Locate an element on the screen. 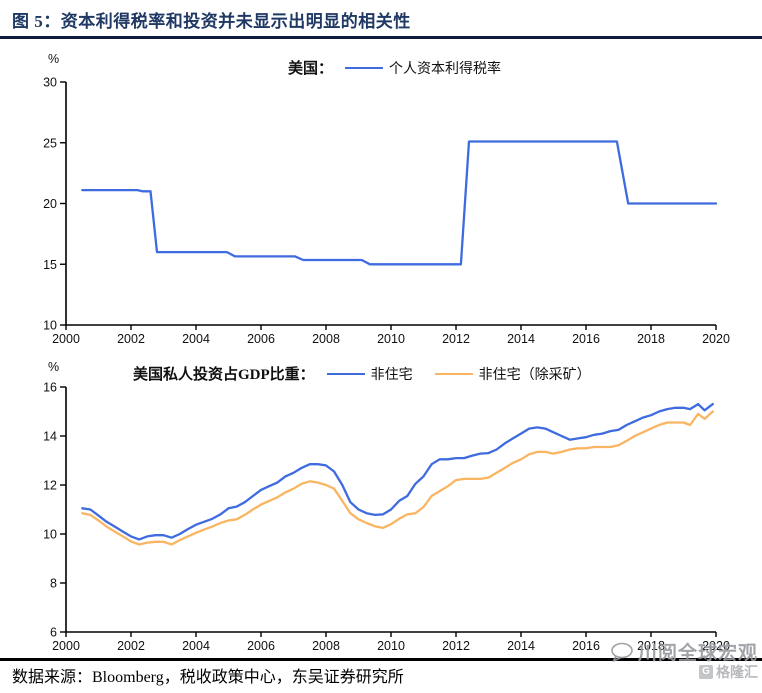 Image resolution: width=762 pixels, height=693 pixels. data-source-note: 数据来源：Bloomberg，税收政策中心，东吴证券研究所 is located at coordinates (208, 677).